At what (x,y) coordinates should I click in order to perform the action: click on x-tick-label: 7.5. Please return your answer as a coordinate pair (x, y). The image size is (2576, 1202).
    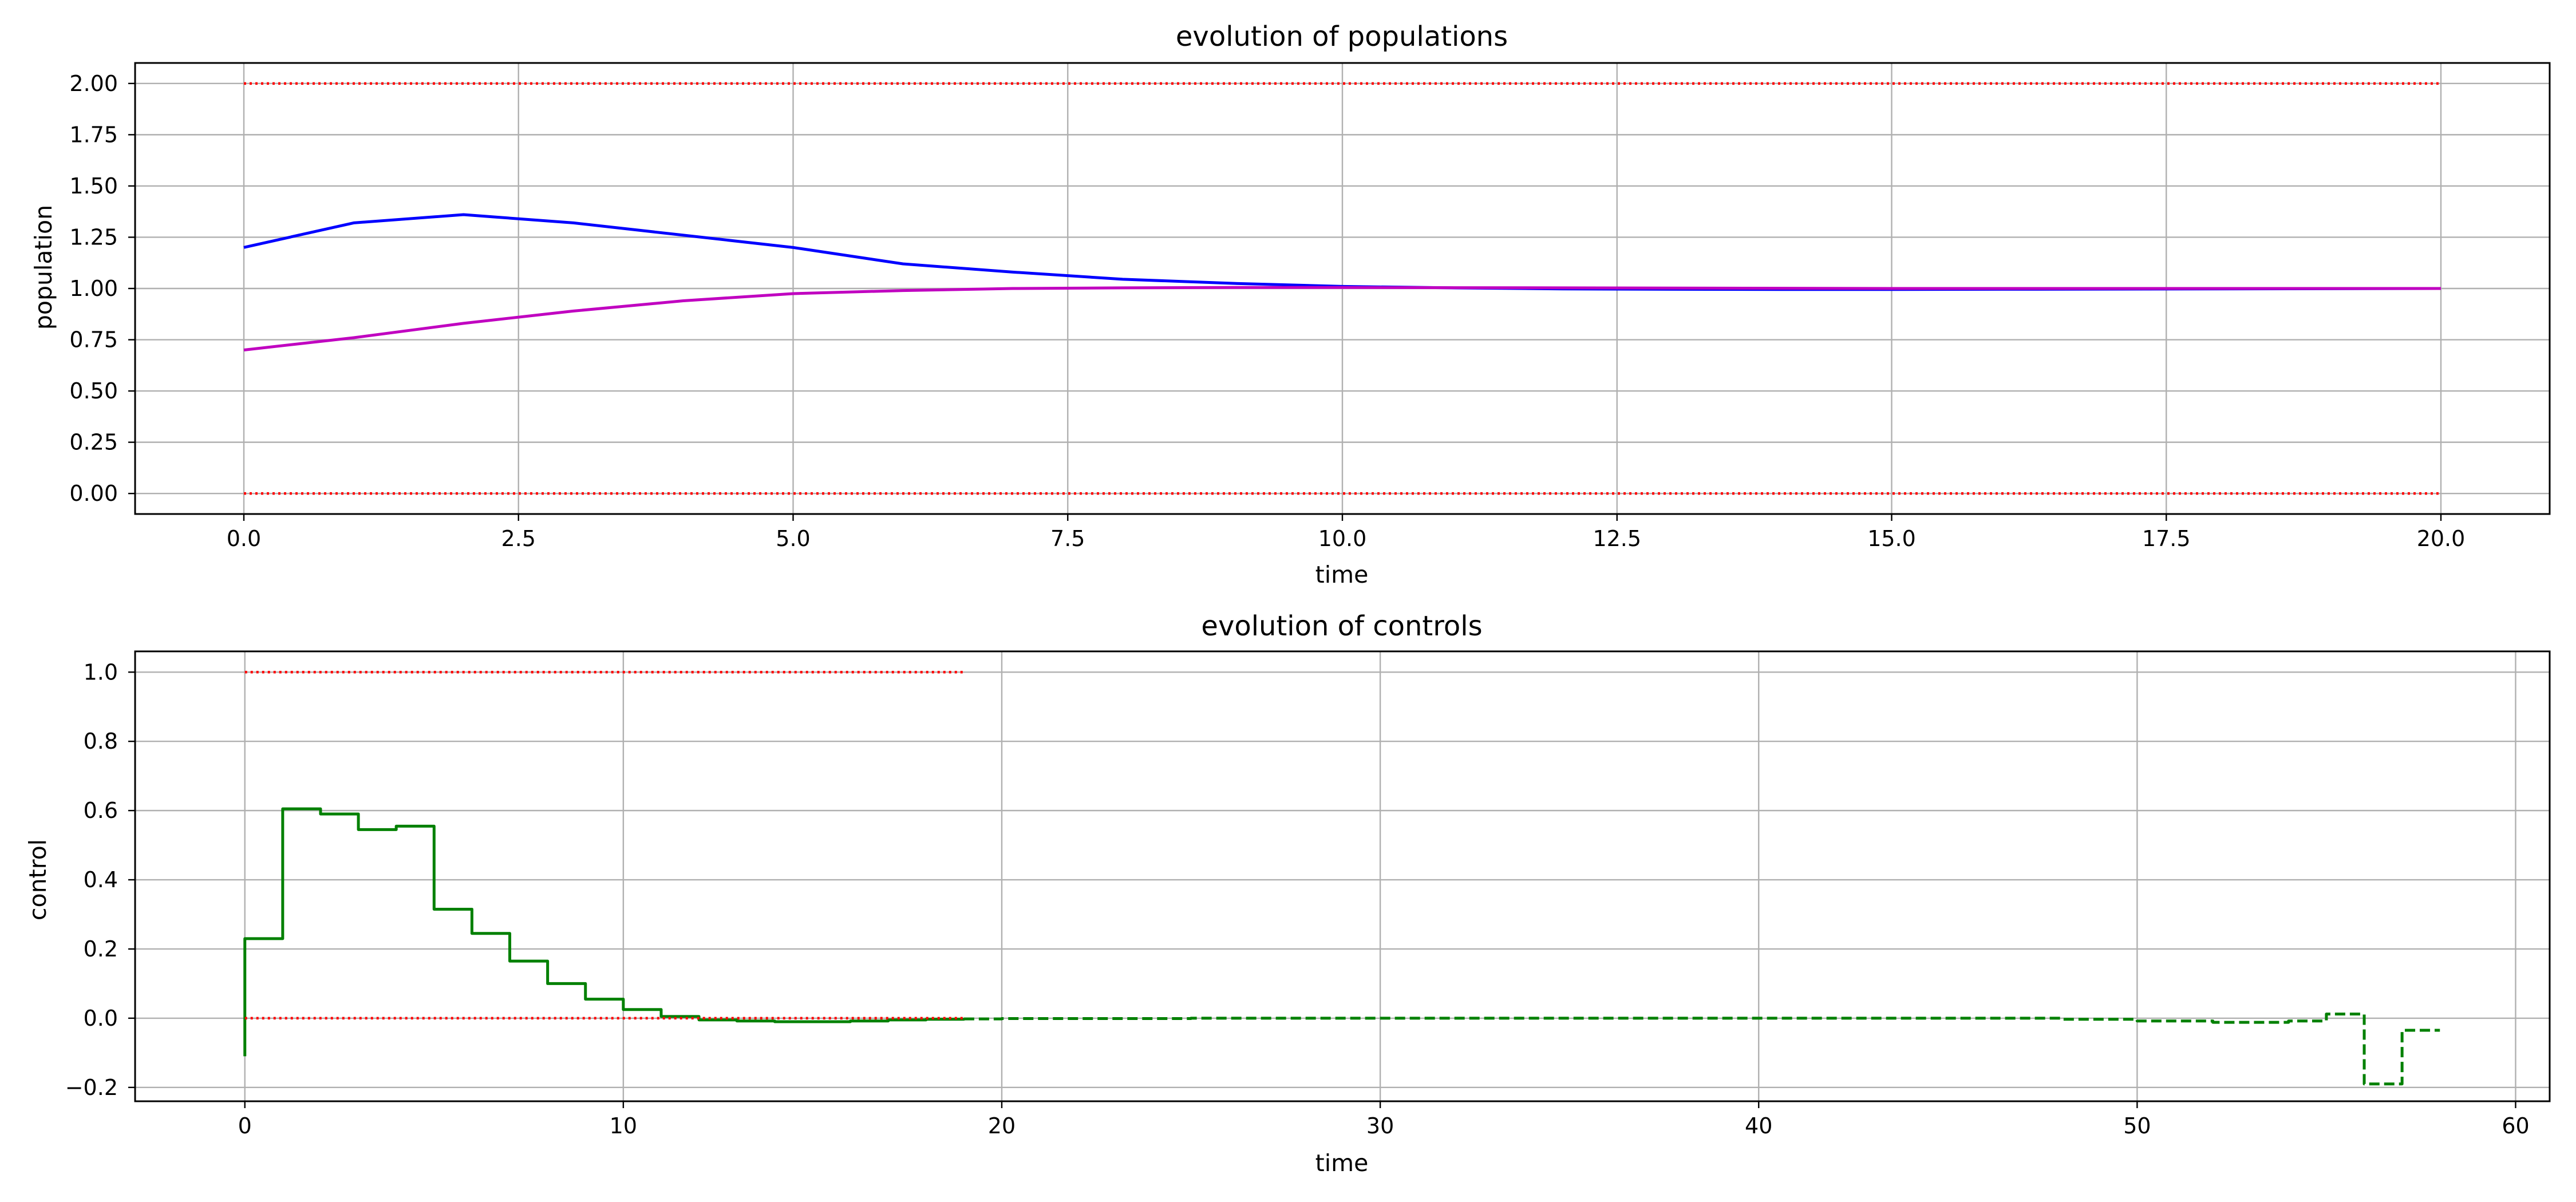
    Looking at the image, I should click on (1067, 538).